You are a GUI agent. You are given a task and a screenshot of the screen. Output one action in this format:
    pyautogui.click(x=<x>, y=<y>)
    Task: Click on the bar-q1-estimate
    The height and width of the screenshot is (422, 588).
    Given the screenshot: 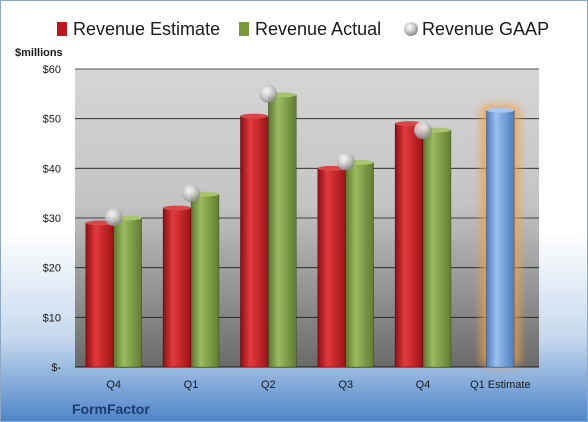 What is the action you would take?
    pyautogui.click(x=500, y=238)
    